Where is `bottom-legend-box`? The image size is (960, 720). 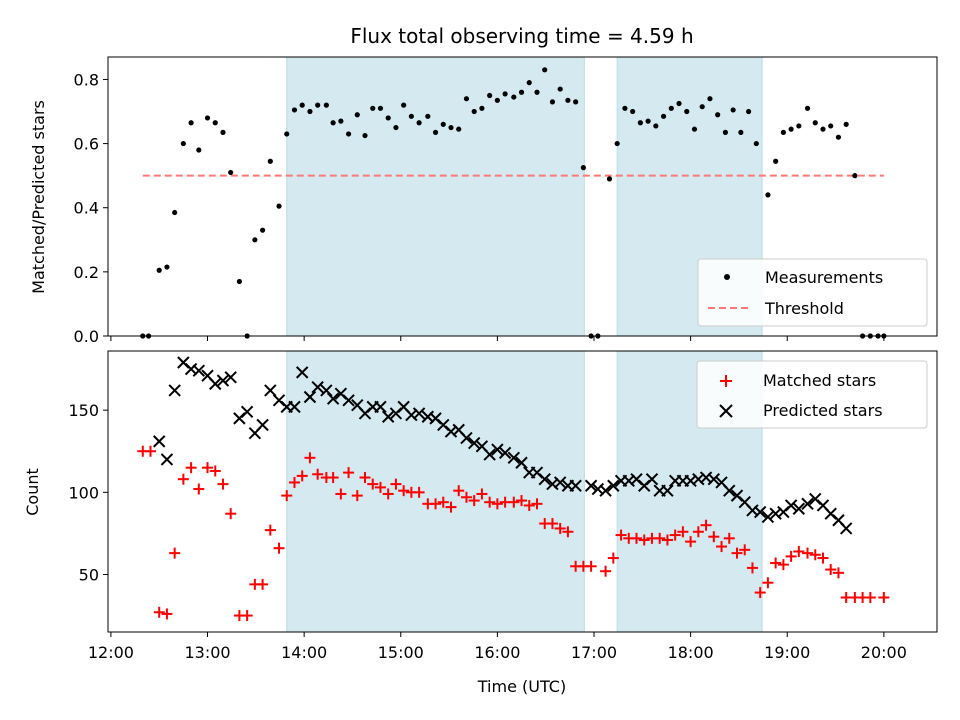
bottom-legend-box is located at coordinates (812, 394).